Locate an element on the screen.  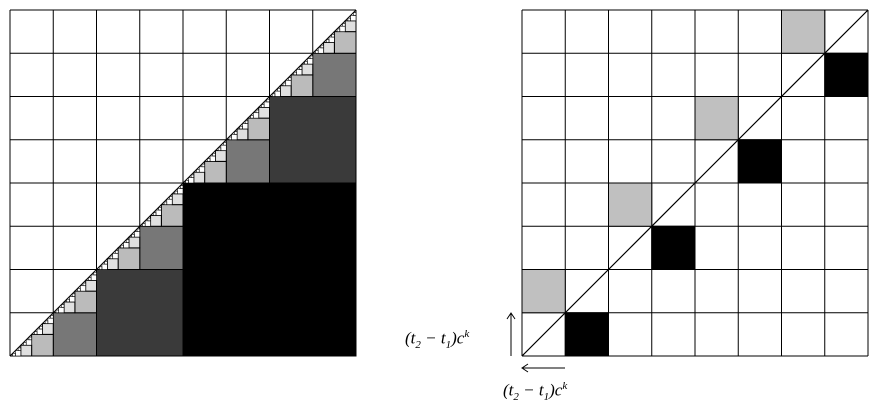
vertical-arrow is located at coordinates (511, 334).